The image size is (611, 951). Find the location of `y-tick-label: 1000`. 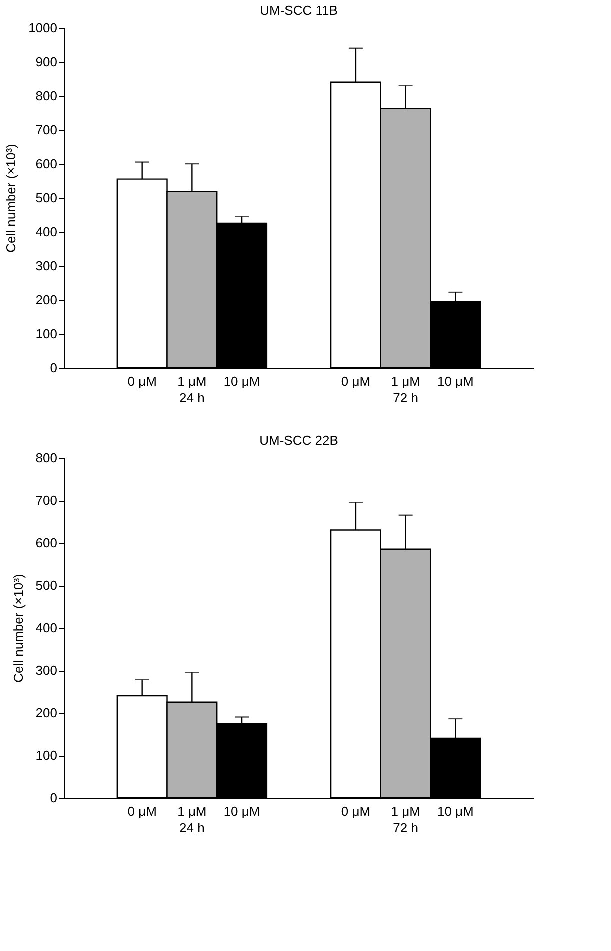

y-tick-label: 1000 is located at coordinates (43, 28).